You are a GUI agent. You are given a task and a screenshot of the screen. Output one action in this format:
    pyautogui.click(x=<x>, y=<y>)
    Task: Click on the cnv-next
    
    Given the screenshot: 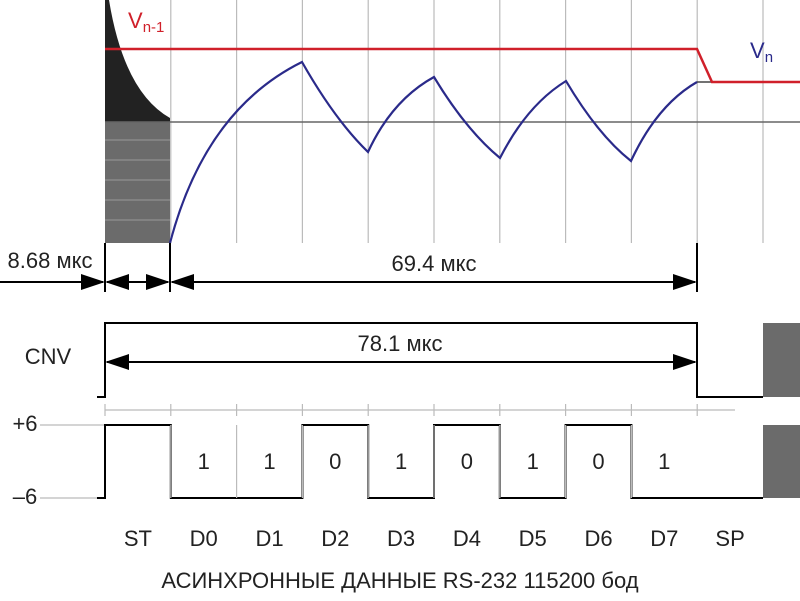 What is the action you would take?
    pyautogui.click(x=781, y=360)
    